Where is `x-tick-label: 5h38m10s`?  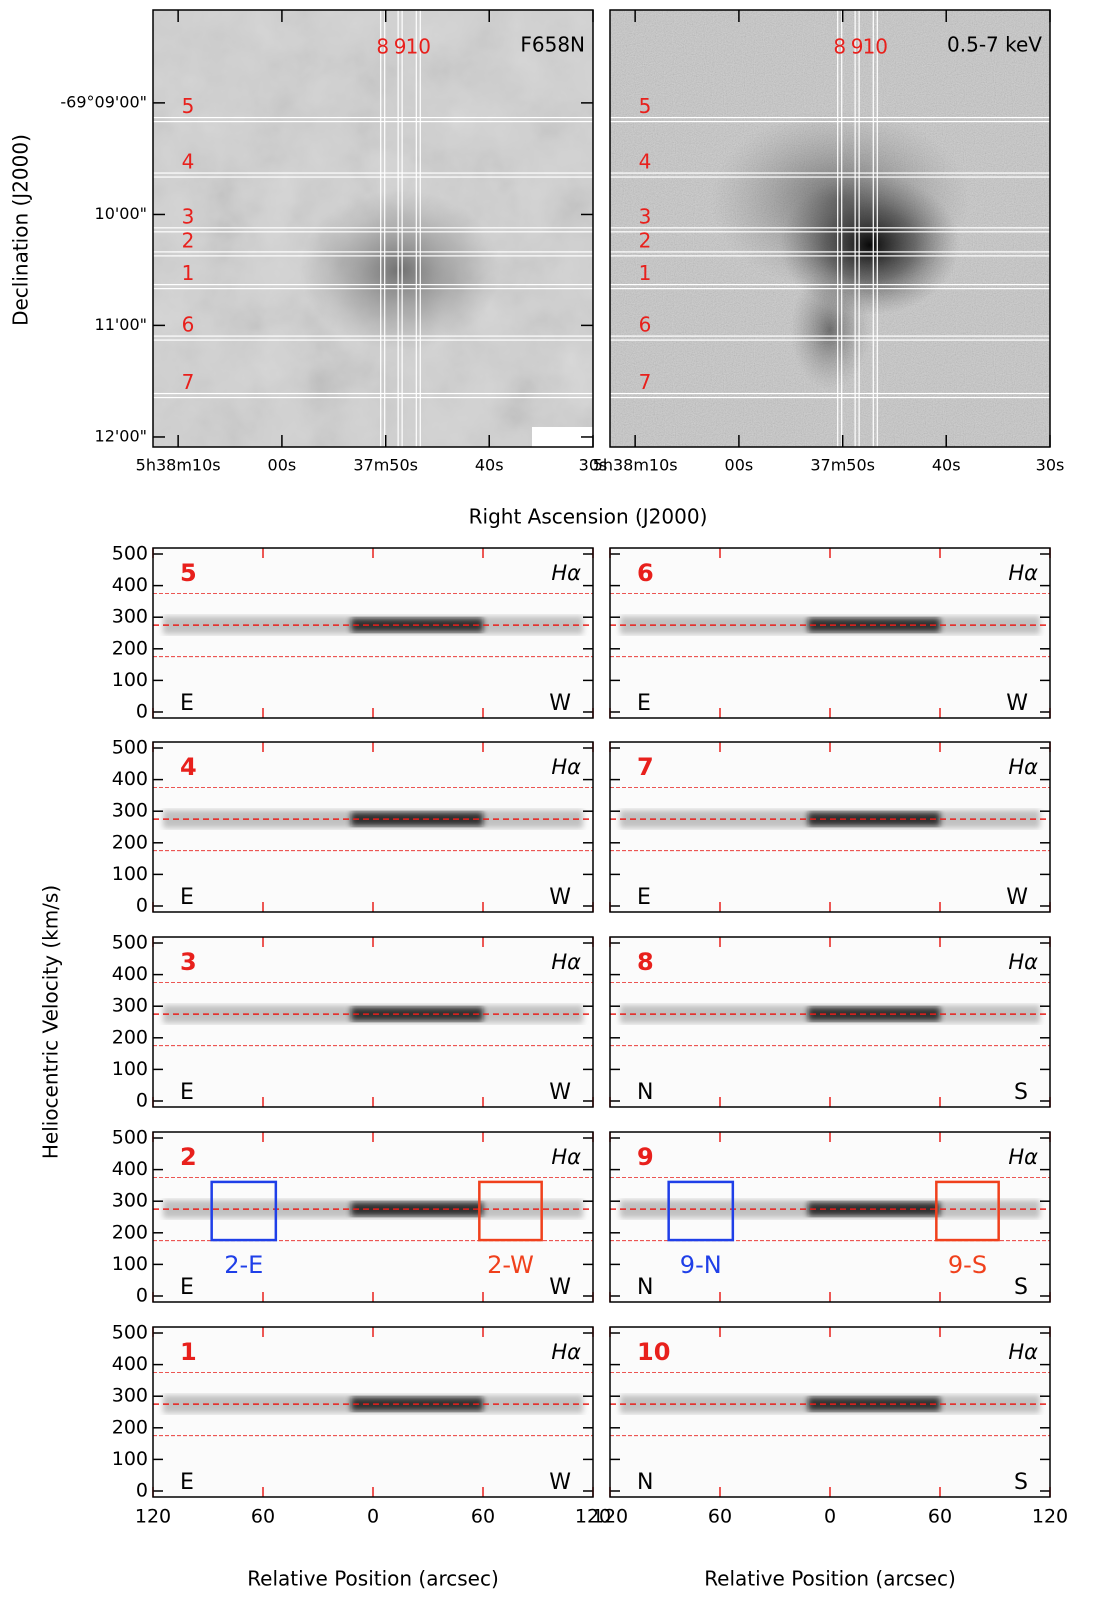 x-tick-label: 5h38m10s is located at coordinates (178, 465).